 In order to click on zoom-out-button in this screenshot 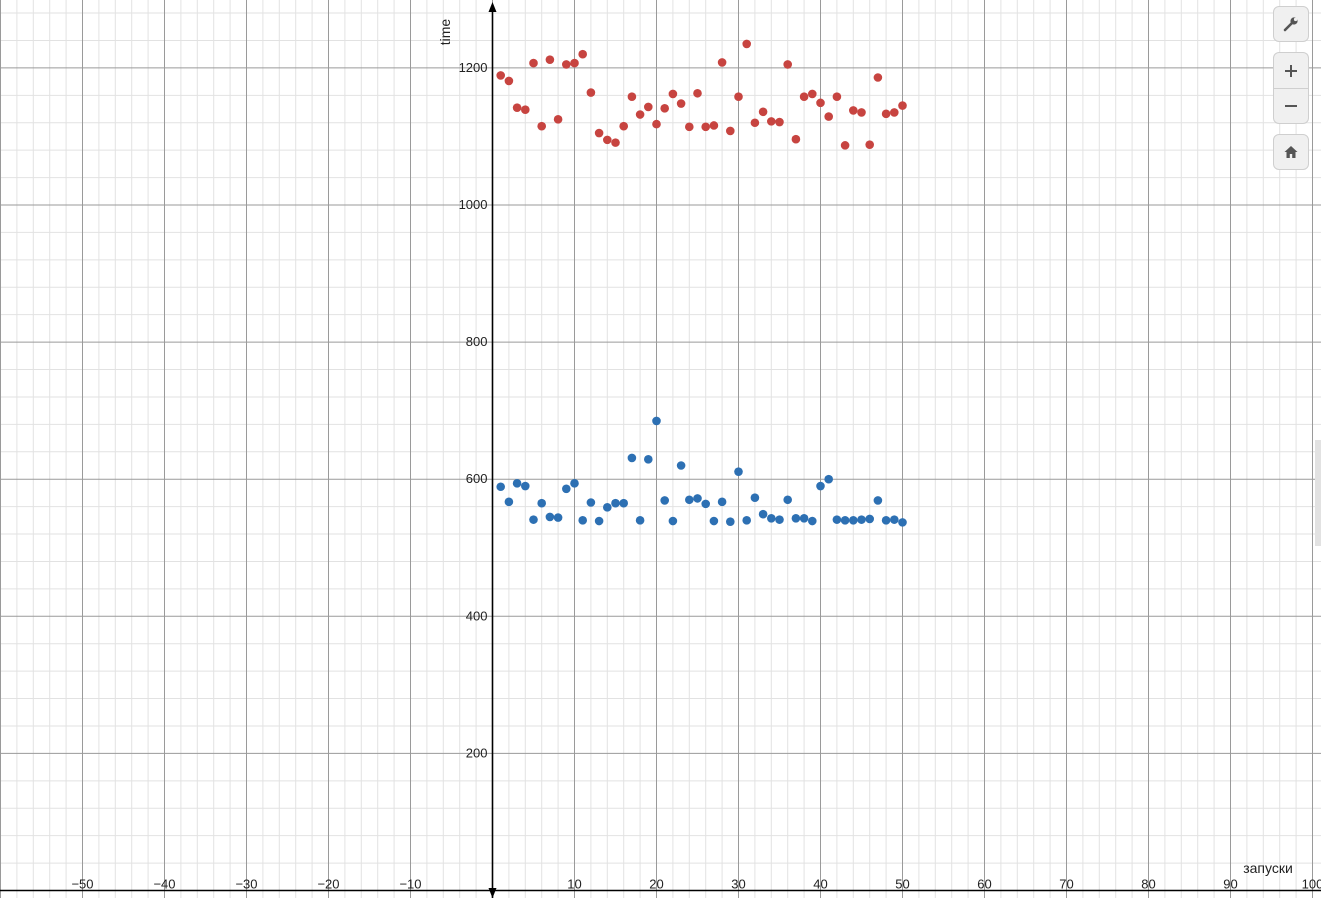, I will do `click(1291, 106)`.